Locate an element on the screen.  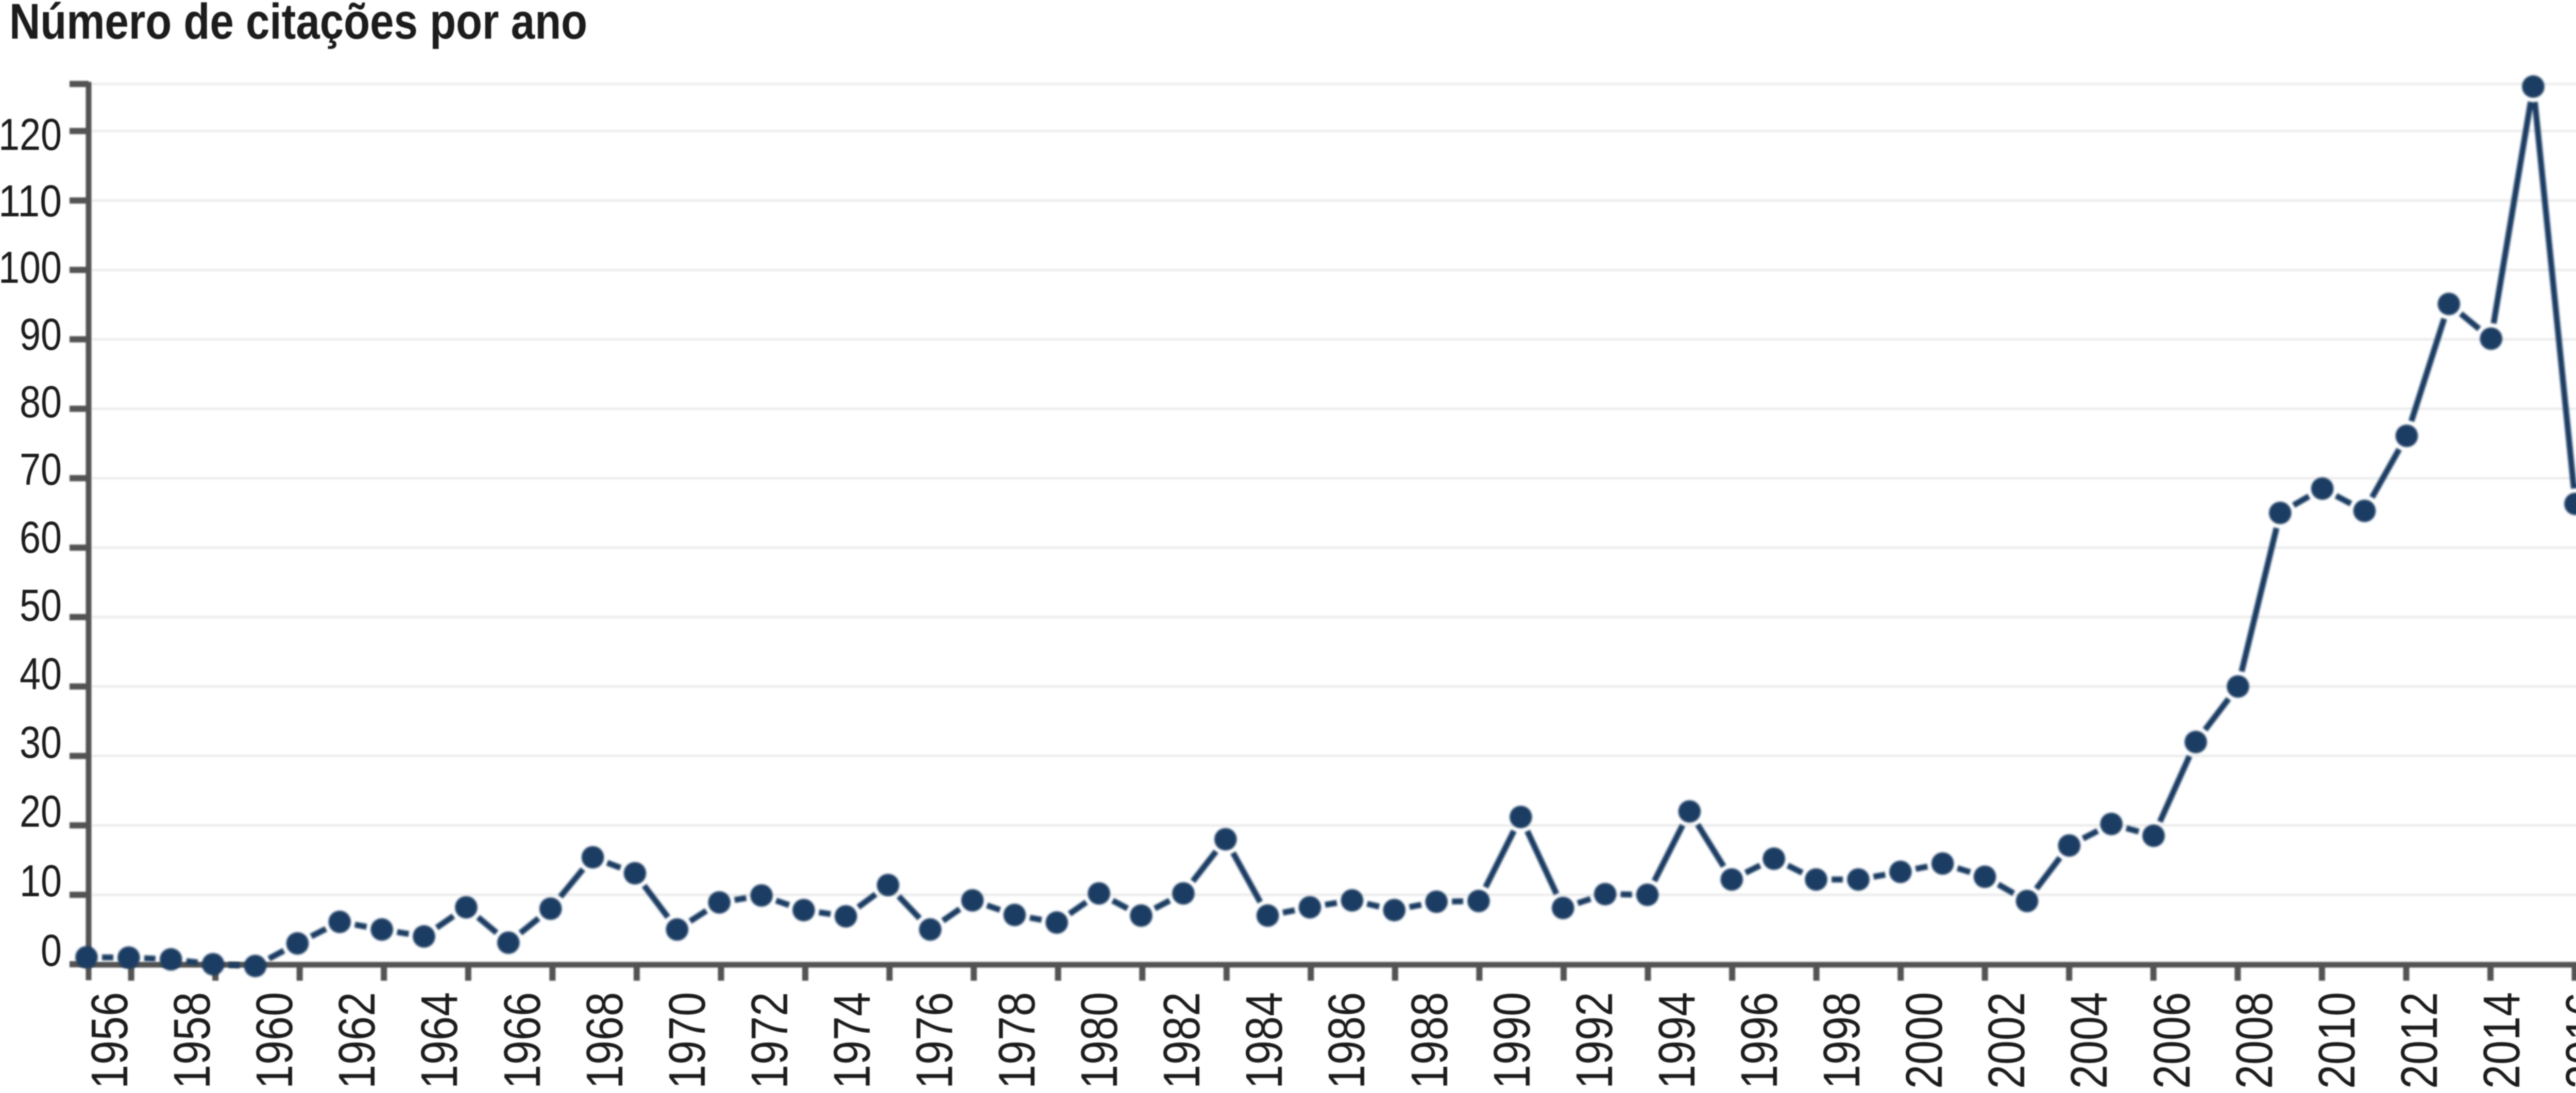
svg-text: 10 is located at coordinates (41, 881).